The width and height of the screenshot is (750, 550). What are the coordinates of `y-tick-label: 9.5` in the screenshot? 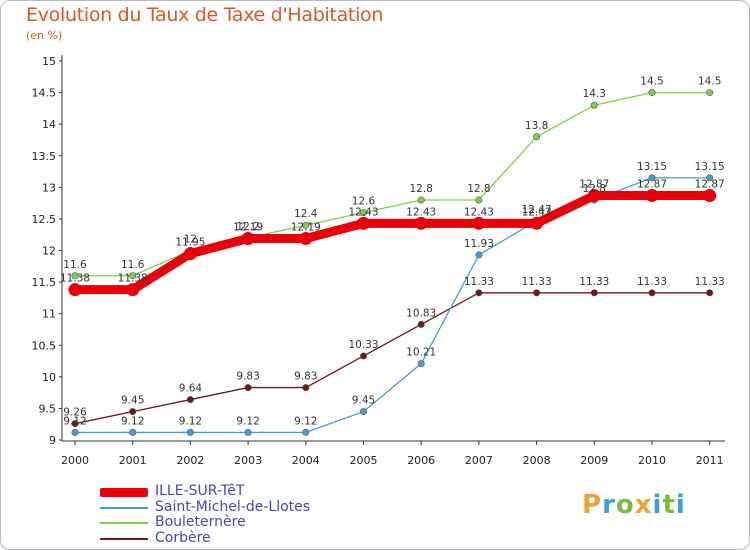 It's located at (48, 408).